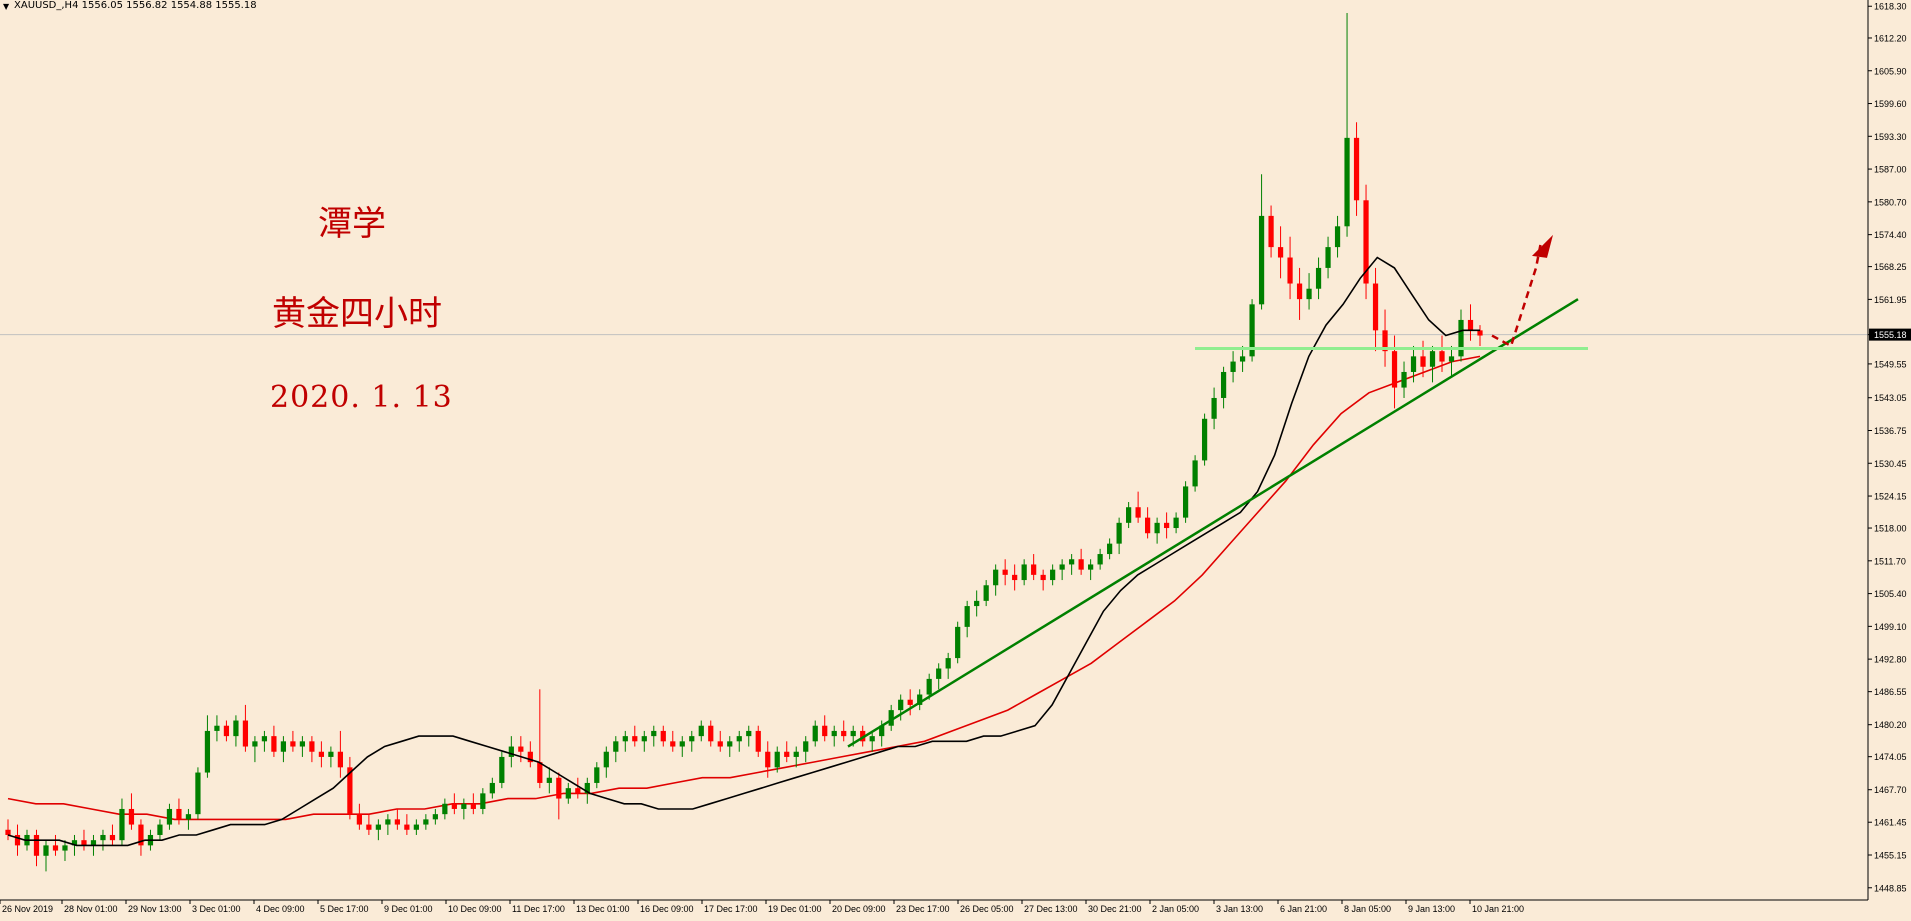 This screenshot has width=1911, height=921. Describe the element at coordinates (667, 909) in the screenshot. I see `time-tick-label: 16 Dec 09:00` at that location.